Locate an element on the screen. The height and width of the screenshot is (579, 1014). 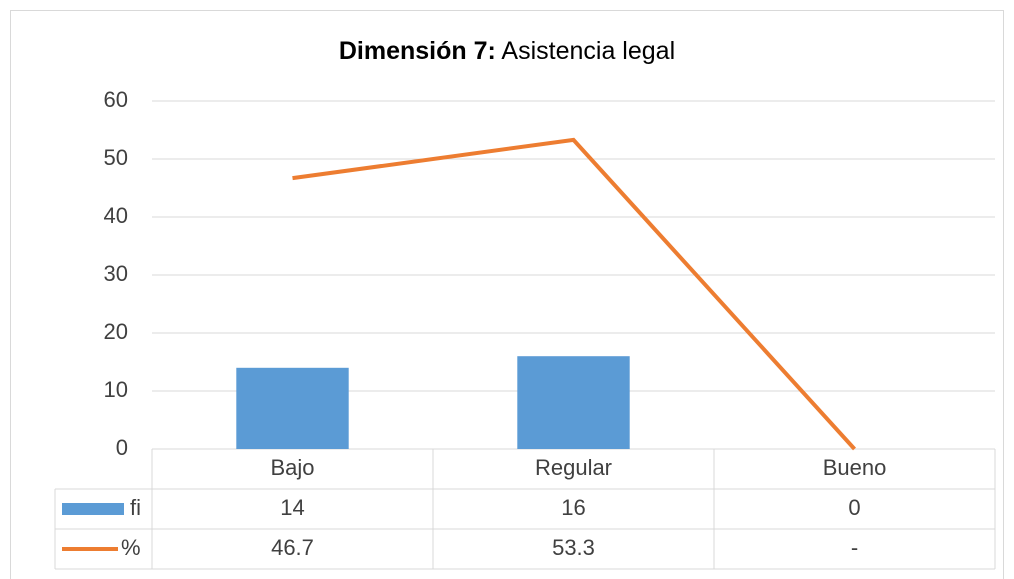
legend-swatch is located at coordinates (93, 509).